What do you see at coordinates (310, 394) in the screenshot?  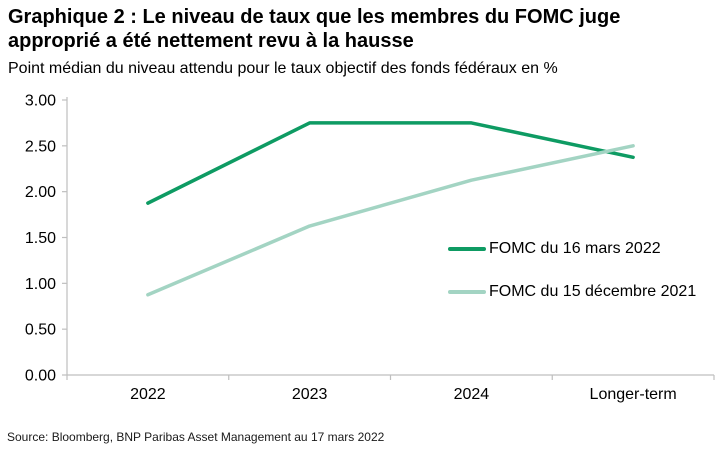 I see `x-axis-tick-label: 2023` at bounding box center [310, 394].